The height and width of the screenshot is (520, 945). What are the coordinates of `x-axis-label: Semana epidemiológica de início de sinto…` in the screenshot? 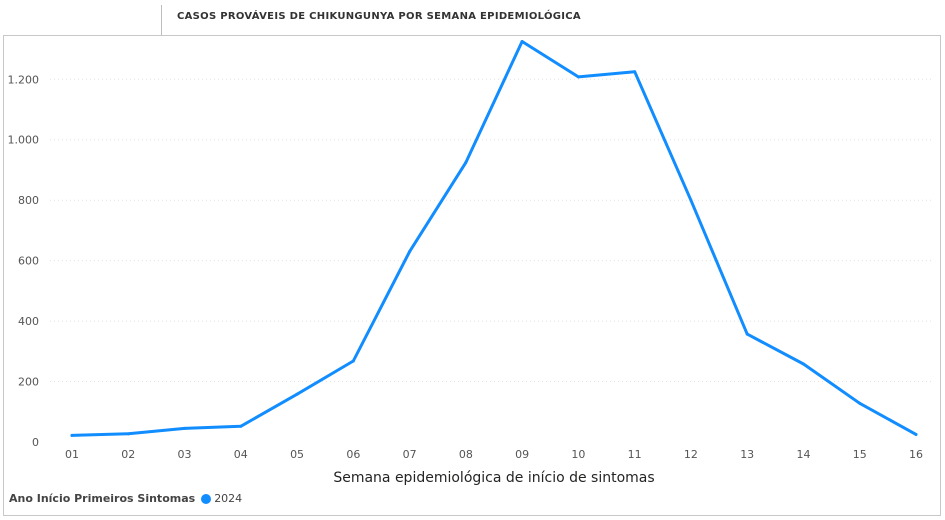 It's located at (493, 478).